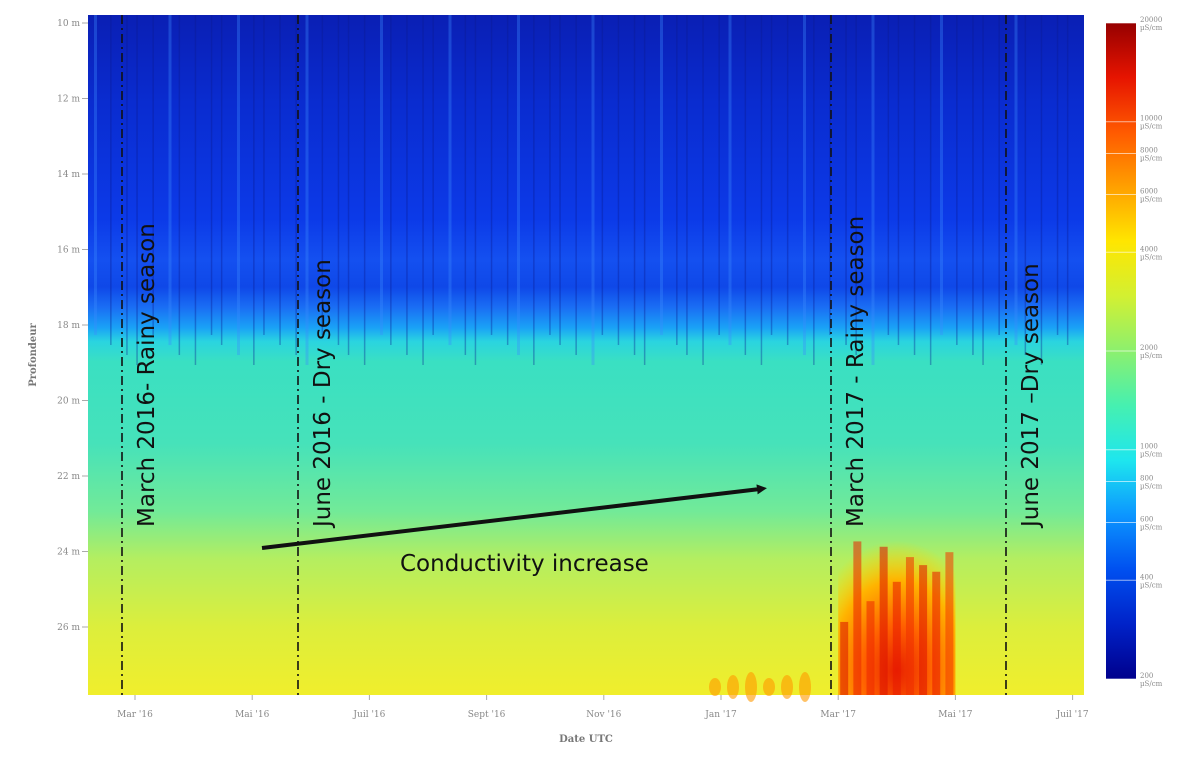 The width and height of the screenshot is (1196, 760). Describe the element at coordinates (487, 715) in the screenshot. I see `x-tick-label: Sept '16` at that location.